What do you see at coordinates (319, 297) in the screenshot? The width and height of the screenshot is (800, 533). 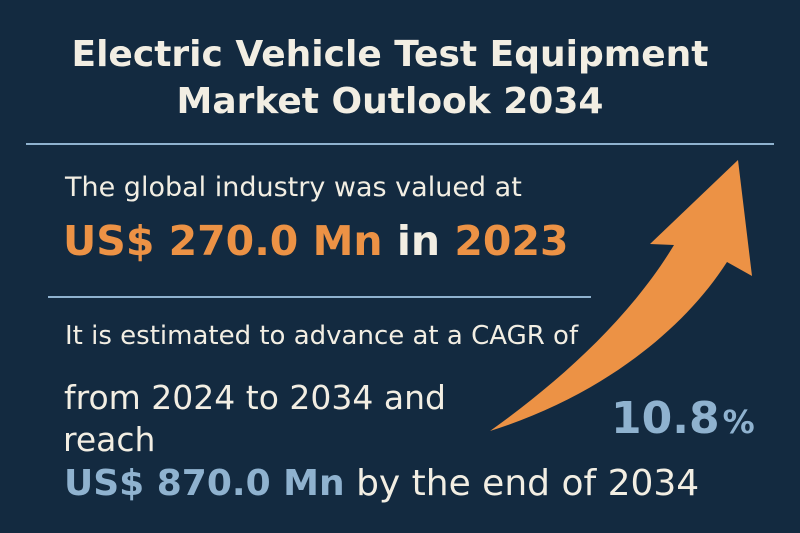 I see `middle-divider` at bounding box center [319, 297].